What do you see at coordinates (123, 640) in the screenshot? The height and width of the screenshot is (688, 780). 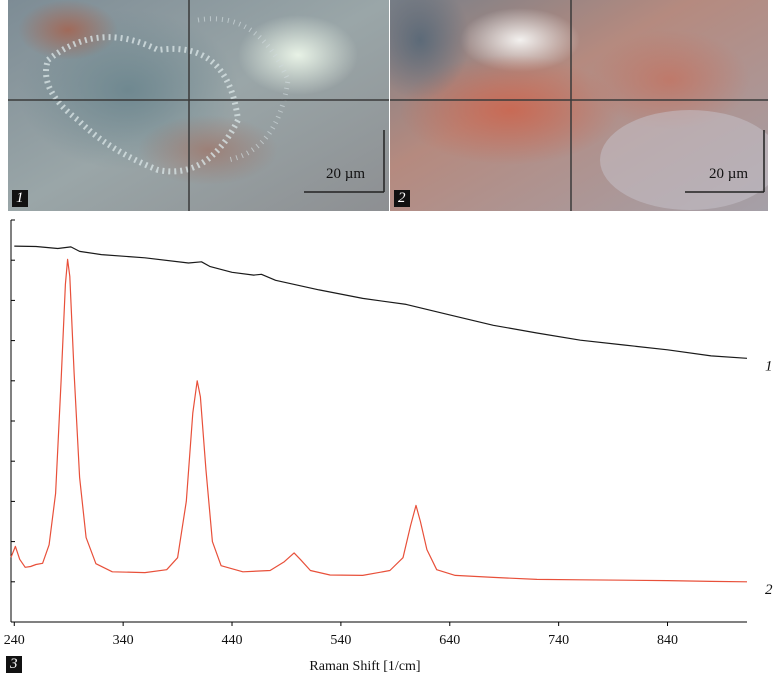 I see `x-tick-label: 340` at bounding box center [123, 640].